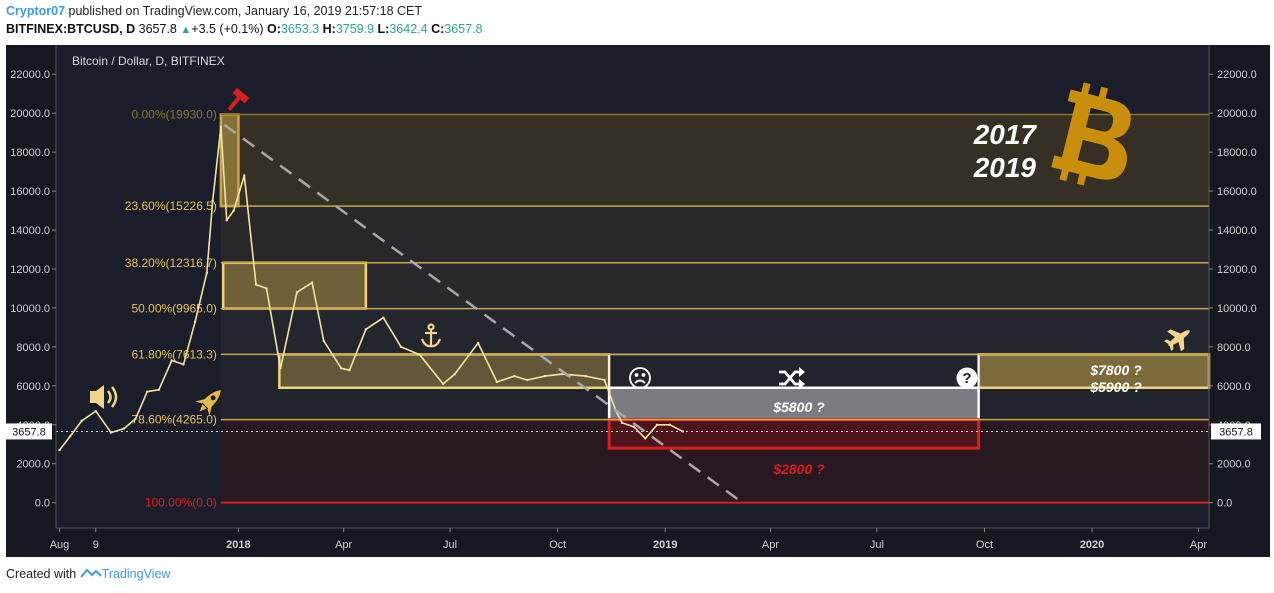 This screenshot has width=1274, height=593. Describe the element at coordinates (408, 29) in the screenshot. I see `low-value: 3642.4` at that location.